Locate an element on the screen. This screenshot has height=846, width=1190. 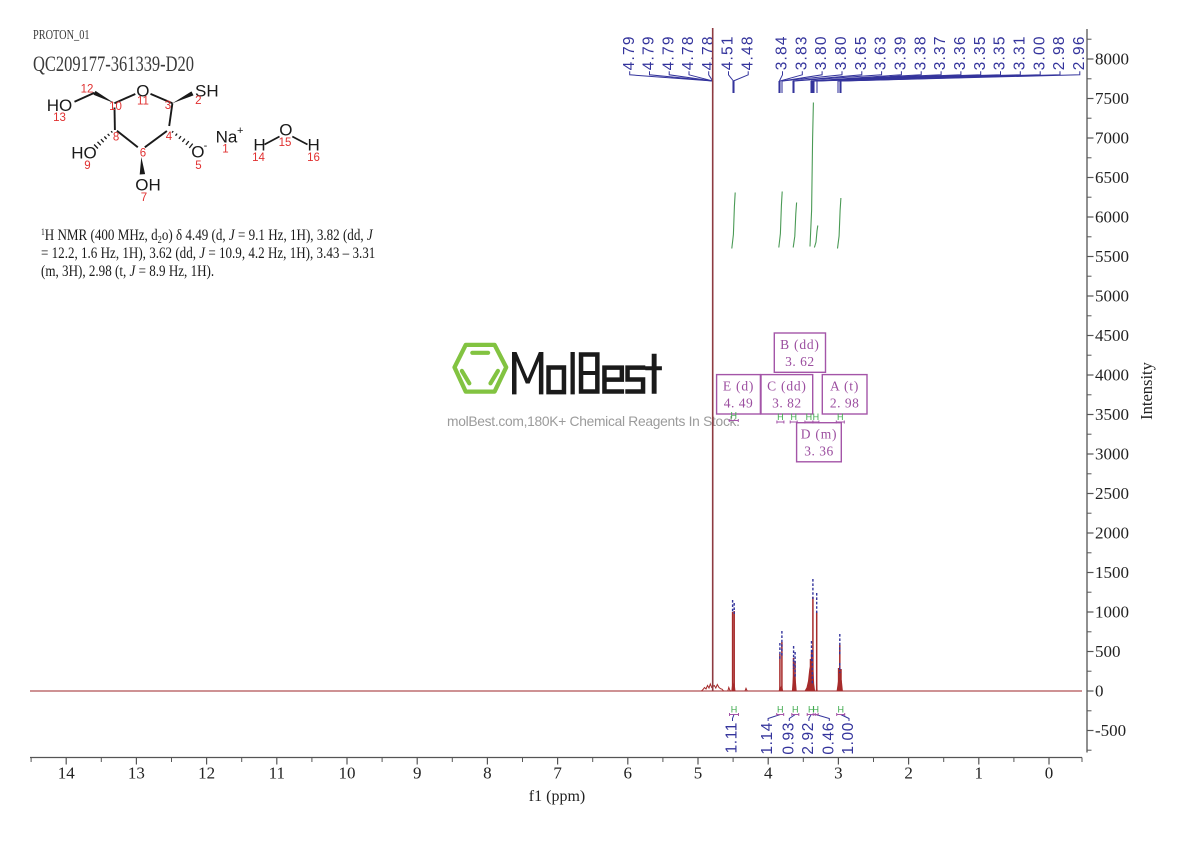
svg-text: 3. 36 is located at coordinates (819, 451).